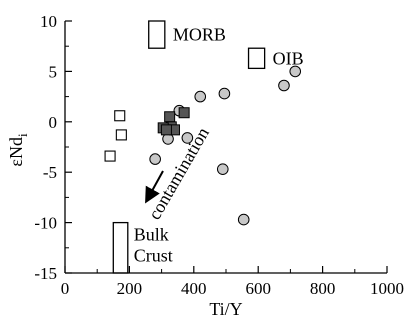 The height and width of the screenshot is (322, 416). I want to click on field-label: Bulk, so click(151, 235).